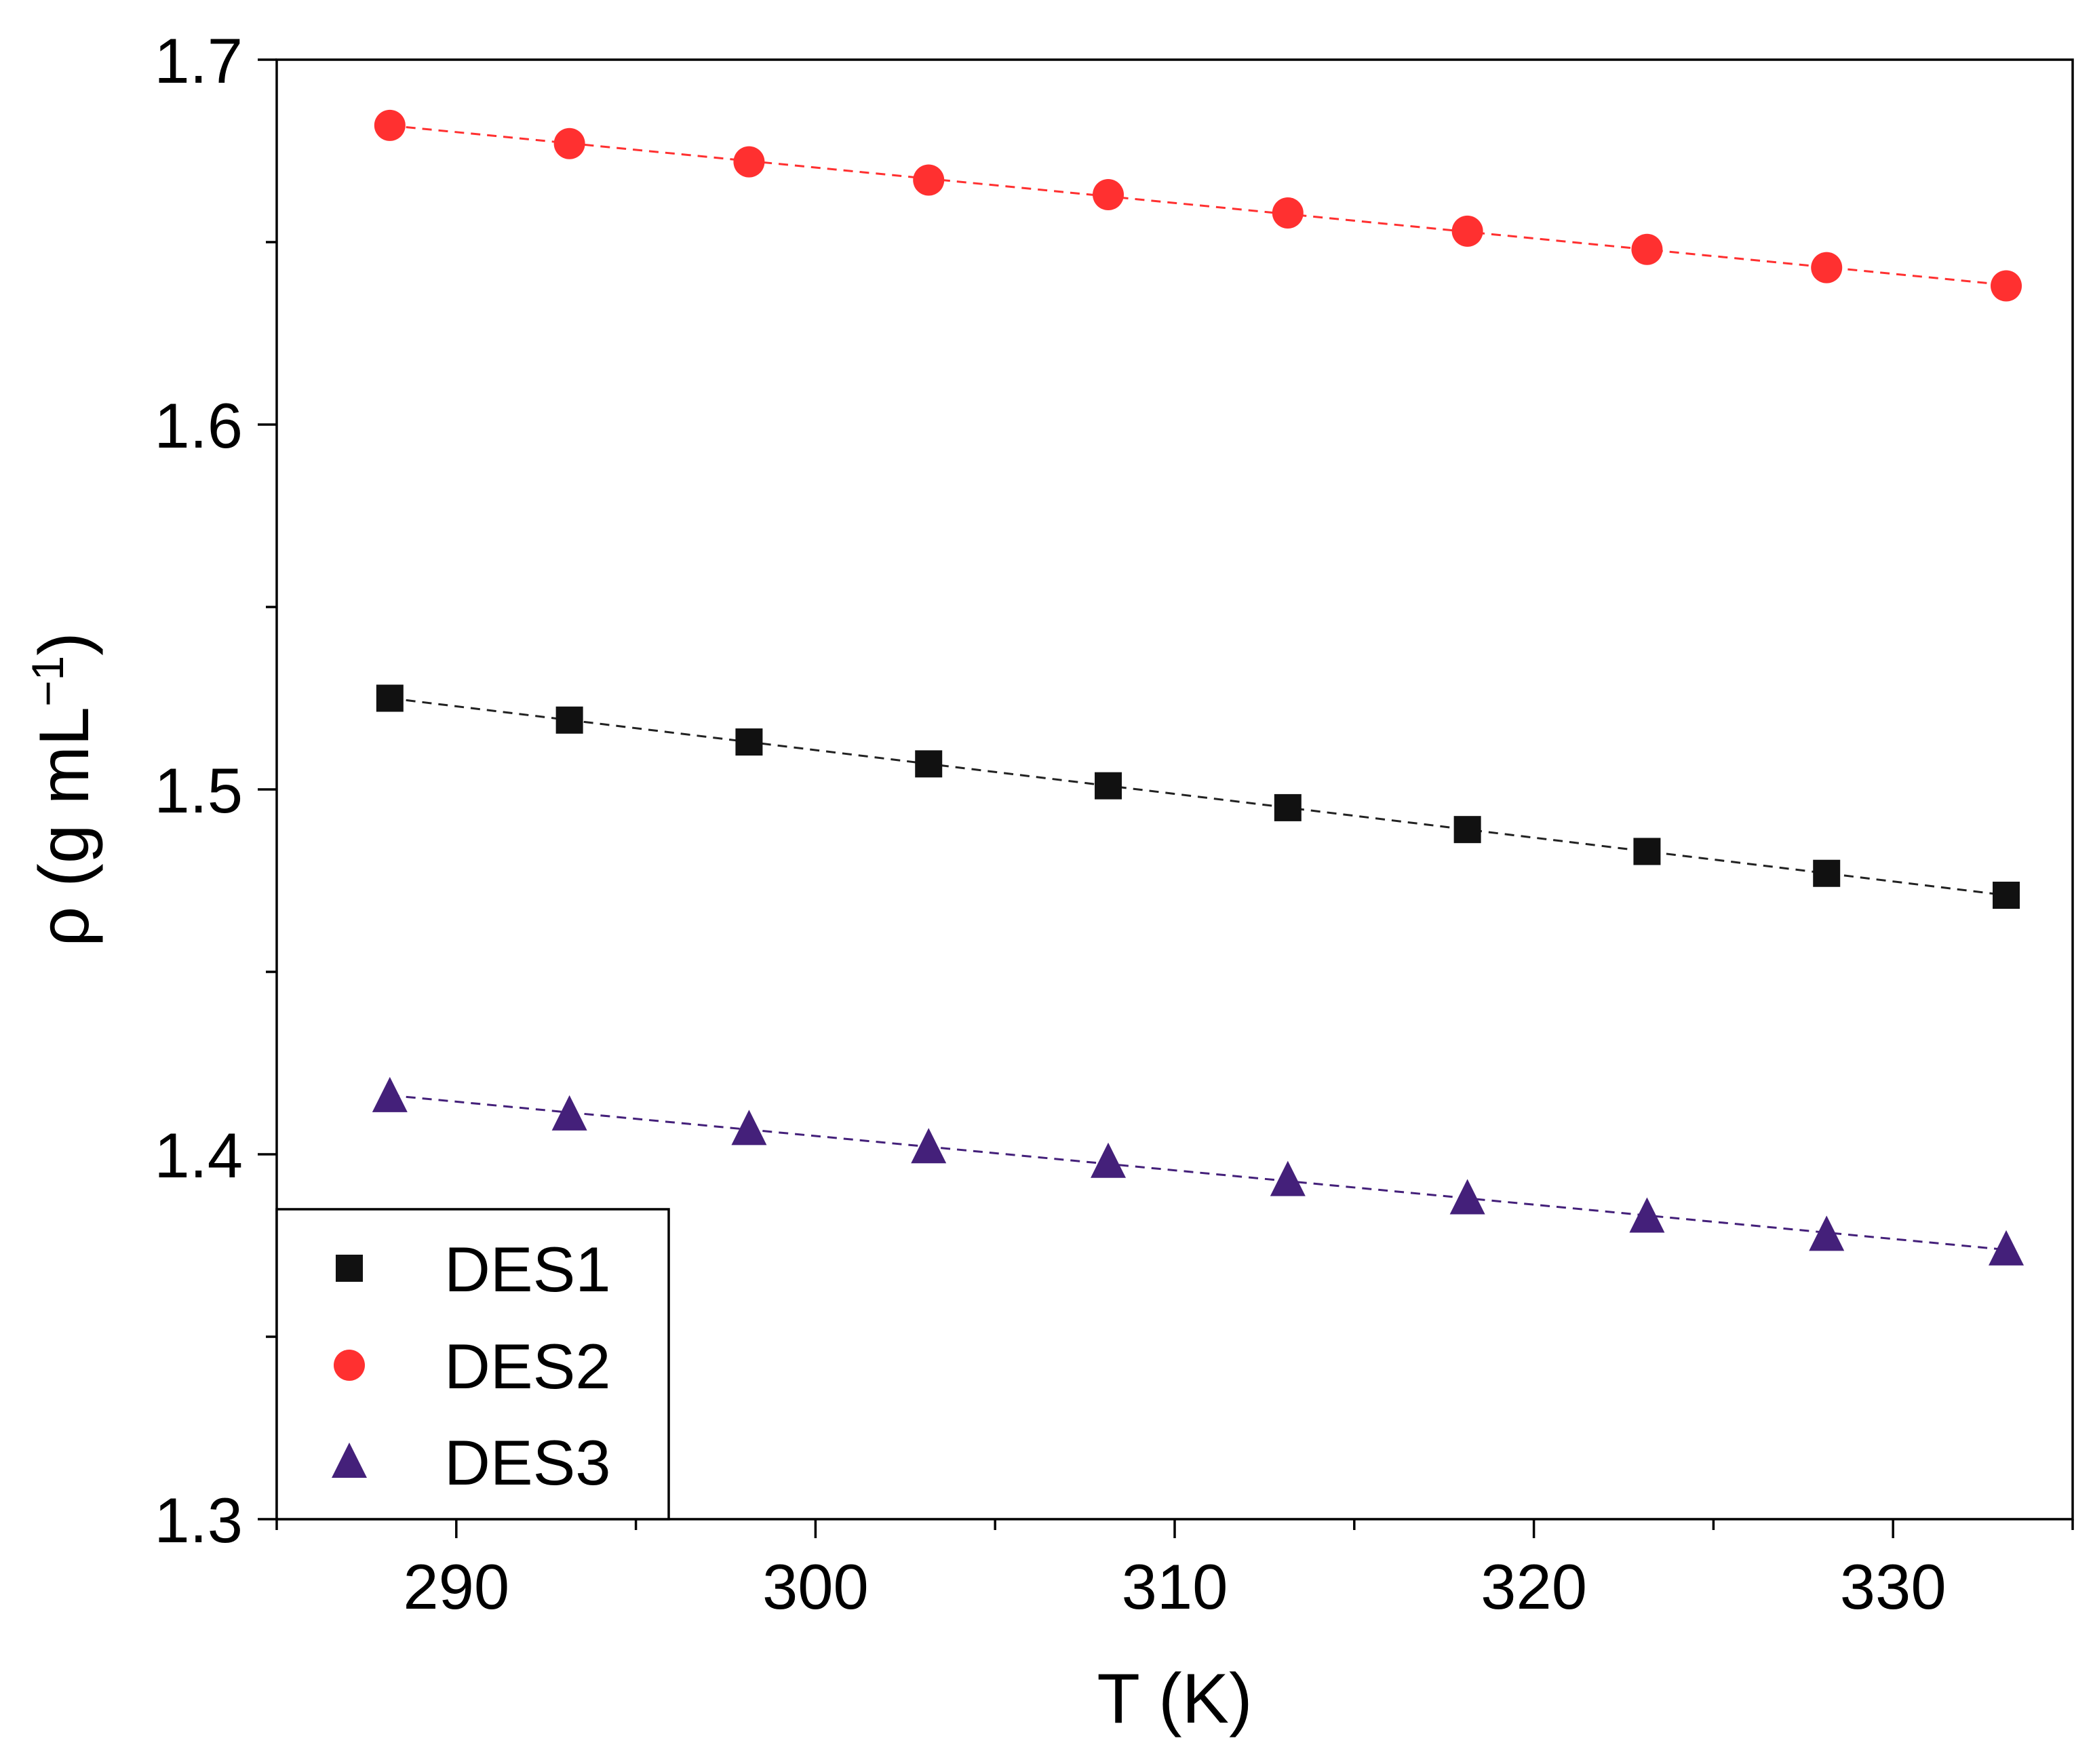 This screenshot has width=2093, height=1764. I want to click on legend-des3-label: DES3, so click(527, 1462).